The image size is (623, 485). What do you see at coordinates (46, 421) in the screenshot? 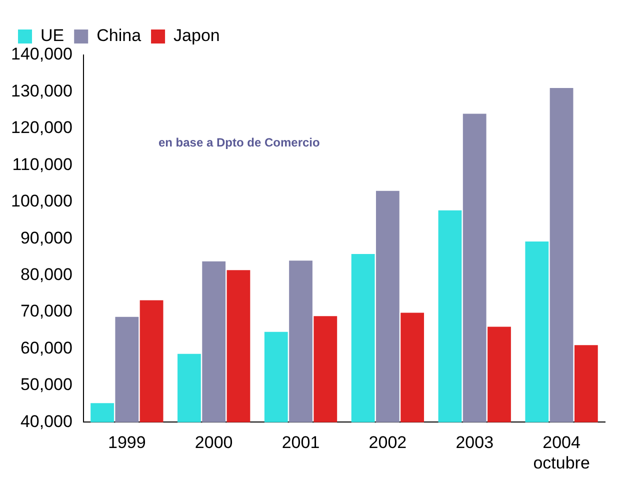
I see `y-tick-label: 40,000` at bounding box center [46, 421].